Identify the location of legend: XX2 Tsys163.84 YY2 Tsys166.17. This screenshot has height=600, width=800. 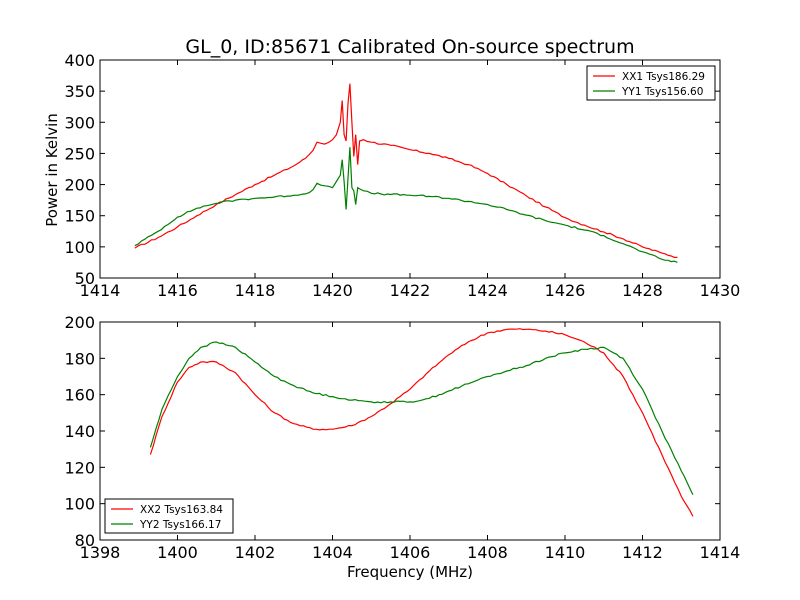
(169, 516).